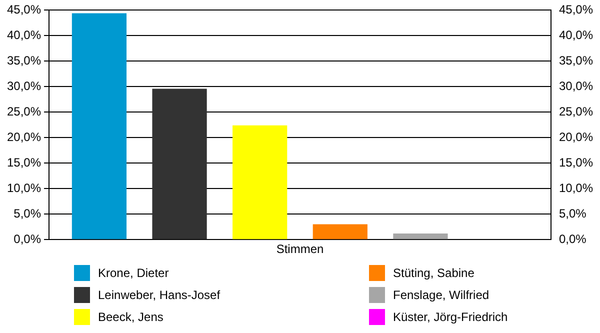 Image resolution: width=600 pixels, height=333 pixels. Describe the element at coordinates (28, 239) in the screenshot. I see `y-tick-label: 0,0%` at that location.